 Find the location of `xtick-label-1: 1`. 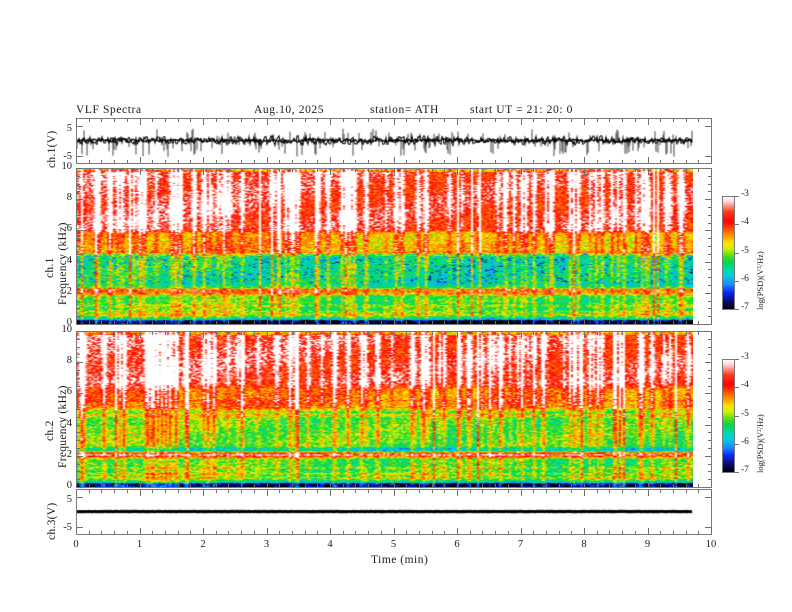

xtick-label-1: 1 is located at coordinates (139, 544).